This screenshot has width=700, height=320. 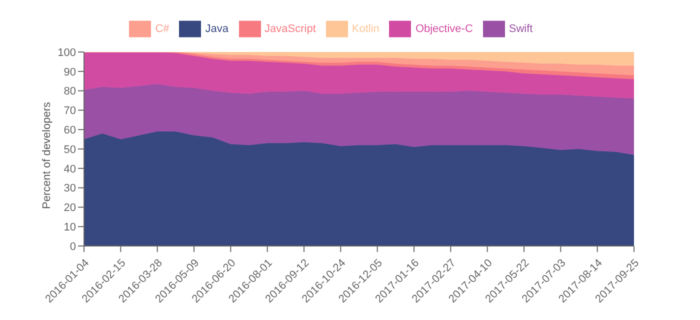 I want to click on y-tick-label: 70, so click(x=70, y=111).